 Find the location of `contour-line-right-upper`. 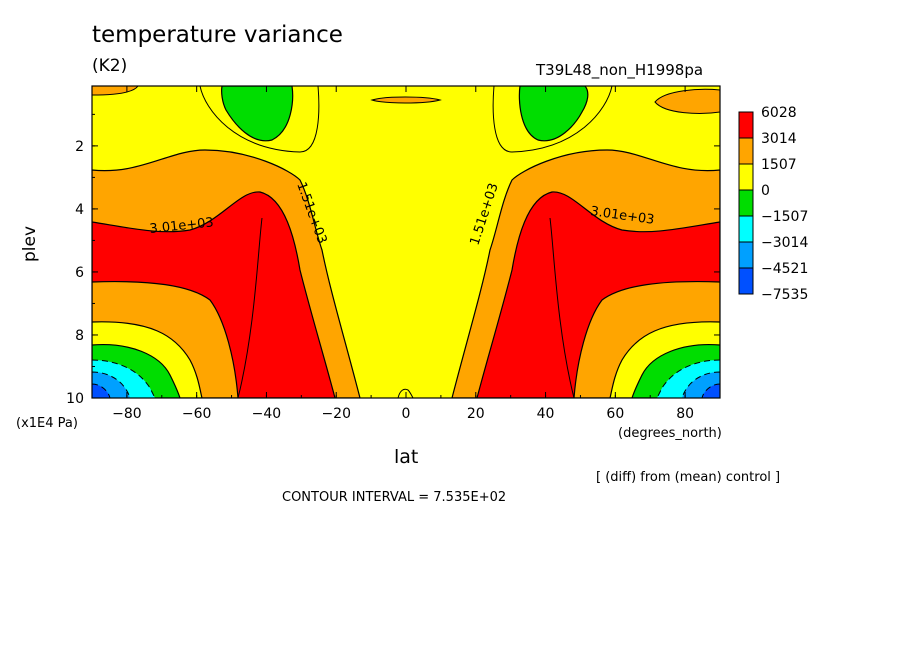

contour-line-right-upper is located at coordinates (552, 119).